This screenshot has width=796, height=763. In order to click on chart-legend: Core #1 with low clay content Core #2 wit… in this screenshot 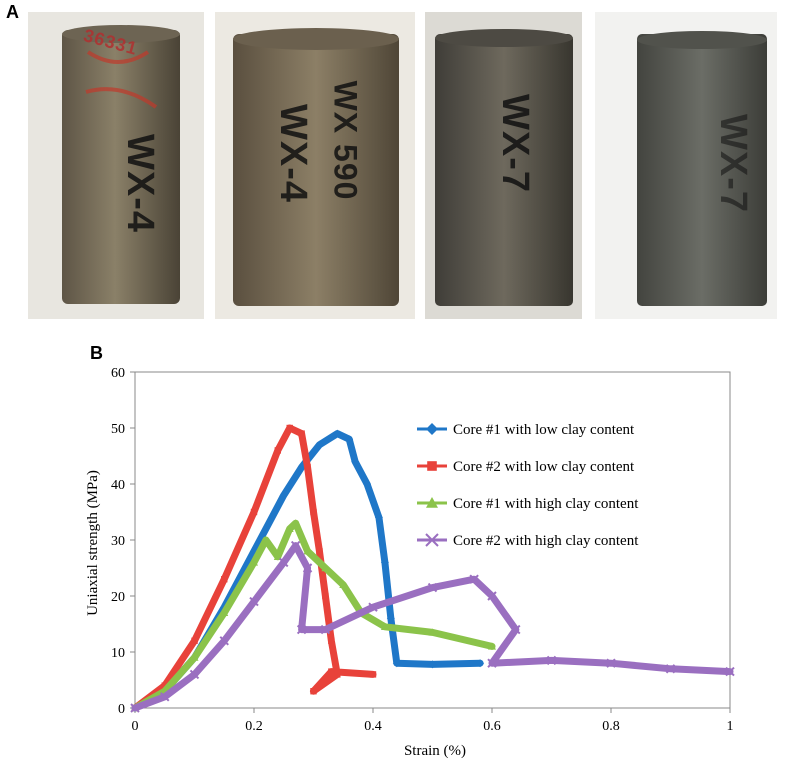, I will do `click(528, 485)`.